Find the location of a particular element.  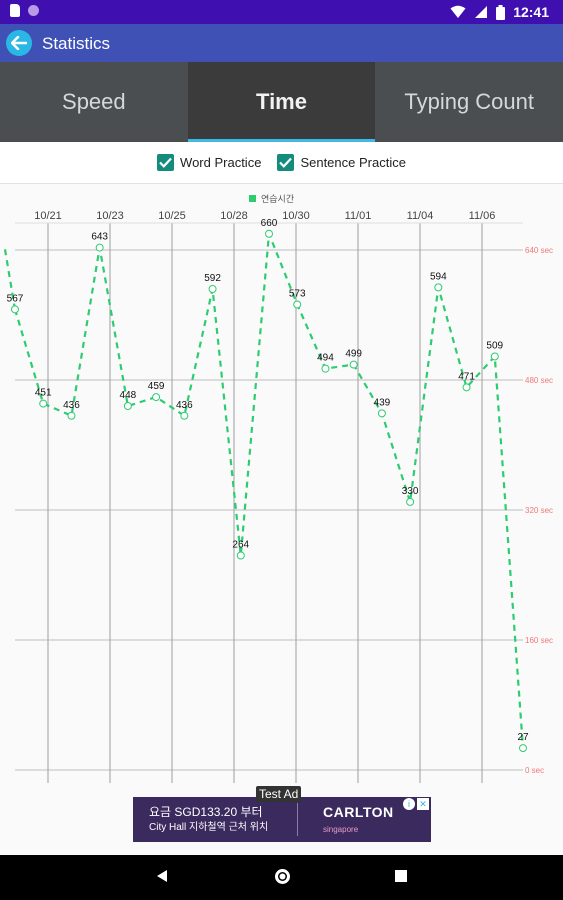

info-icon: i is located at coordinates (409, 804).